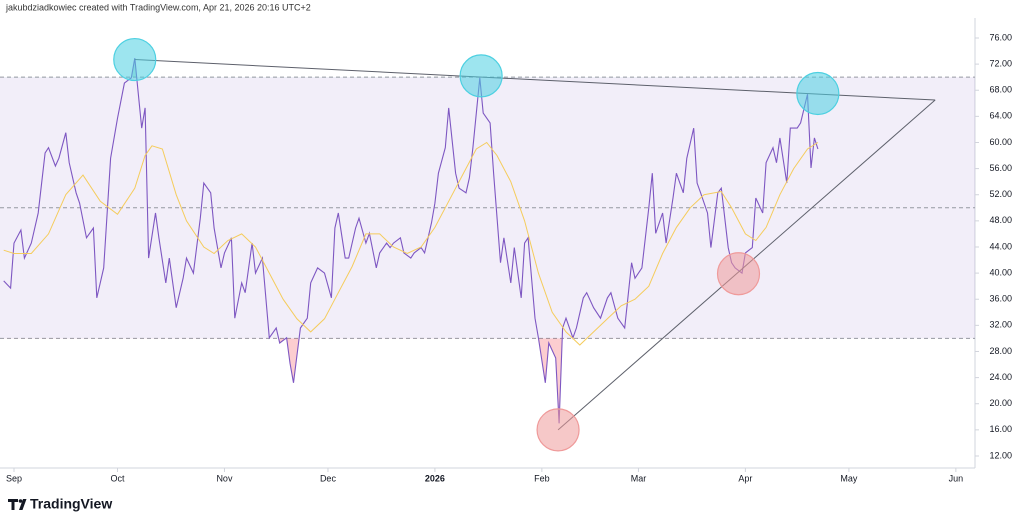 The width and height of the screenshot is (1024, 520). I want to click on x-tick-label: Sep, so click(14, 478).